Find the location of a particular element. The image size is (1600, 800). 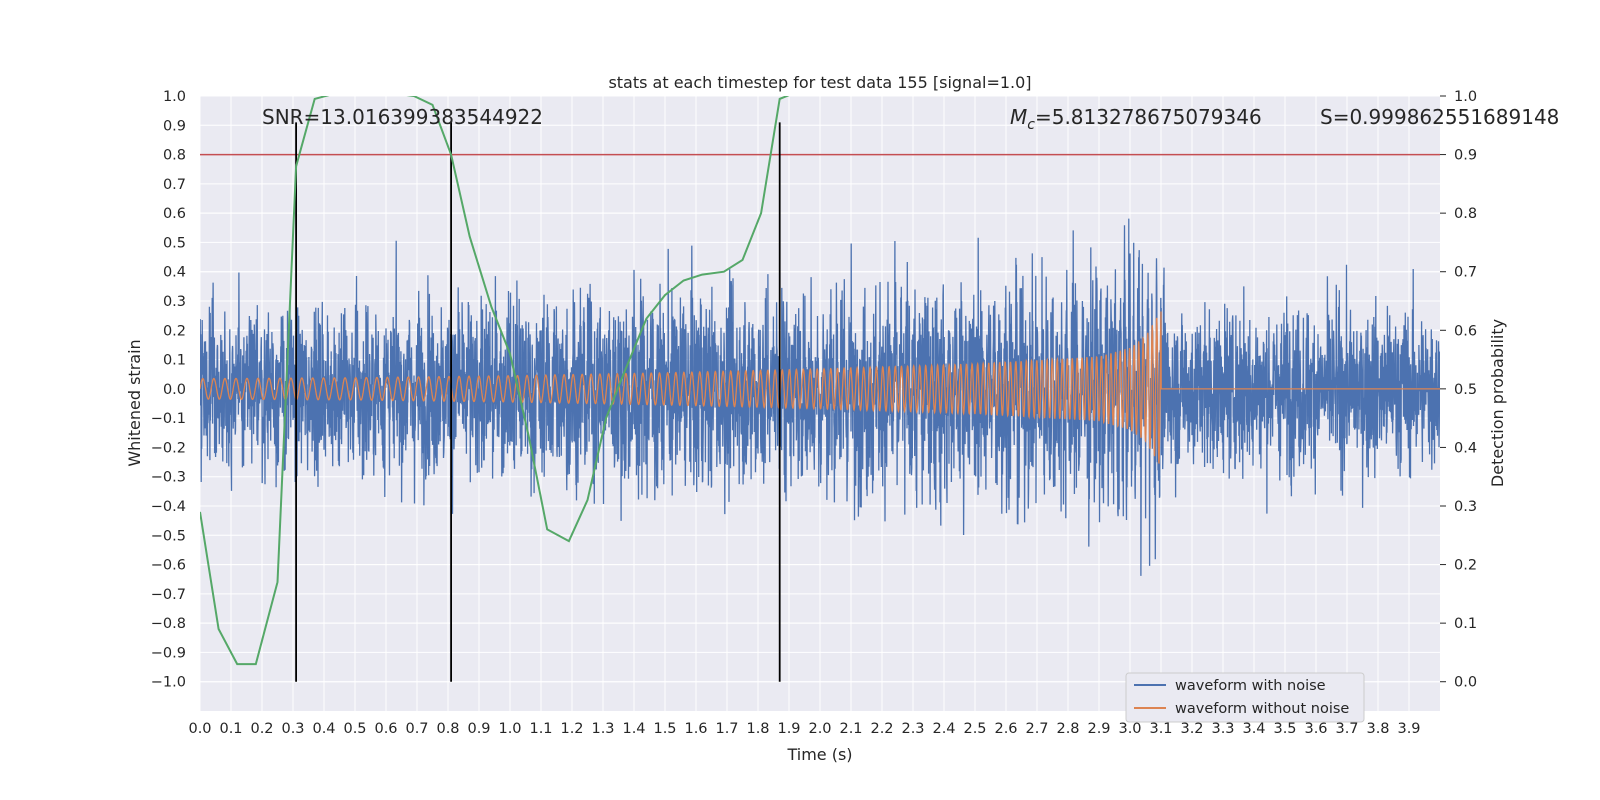

x-tick-label: 2.9 is located at coordinates (1098, 729).